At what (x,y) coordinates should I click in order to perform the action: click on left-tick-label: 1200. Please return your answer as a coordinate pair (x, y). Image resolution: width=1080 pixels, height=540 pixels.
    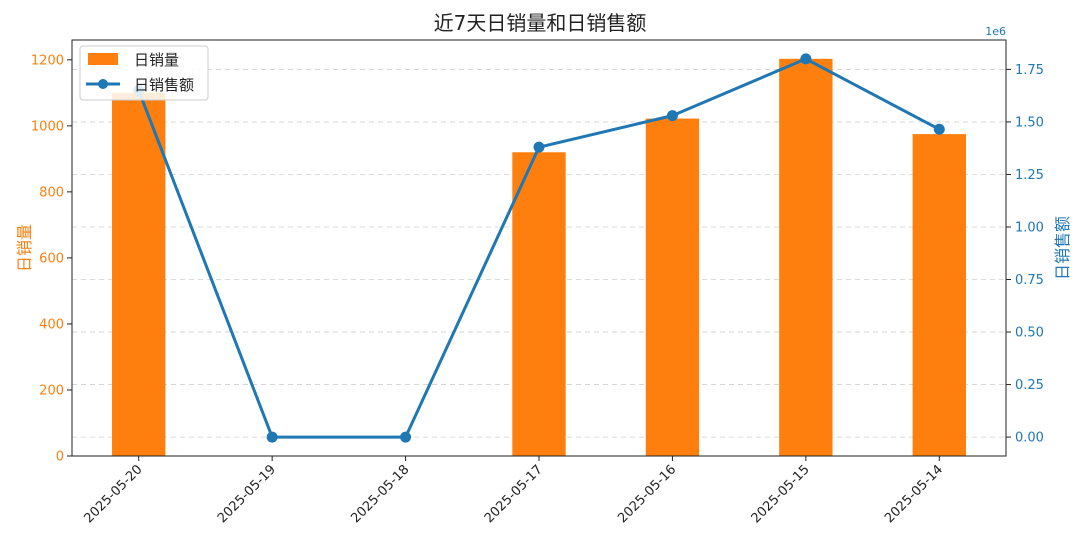
    Looking at the image, I should click on (47, 60).